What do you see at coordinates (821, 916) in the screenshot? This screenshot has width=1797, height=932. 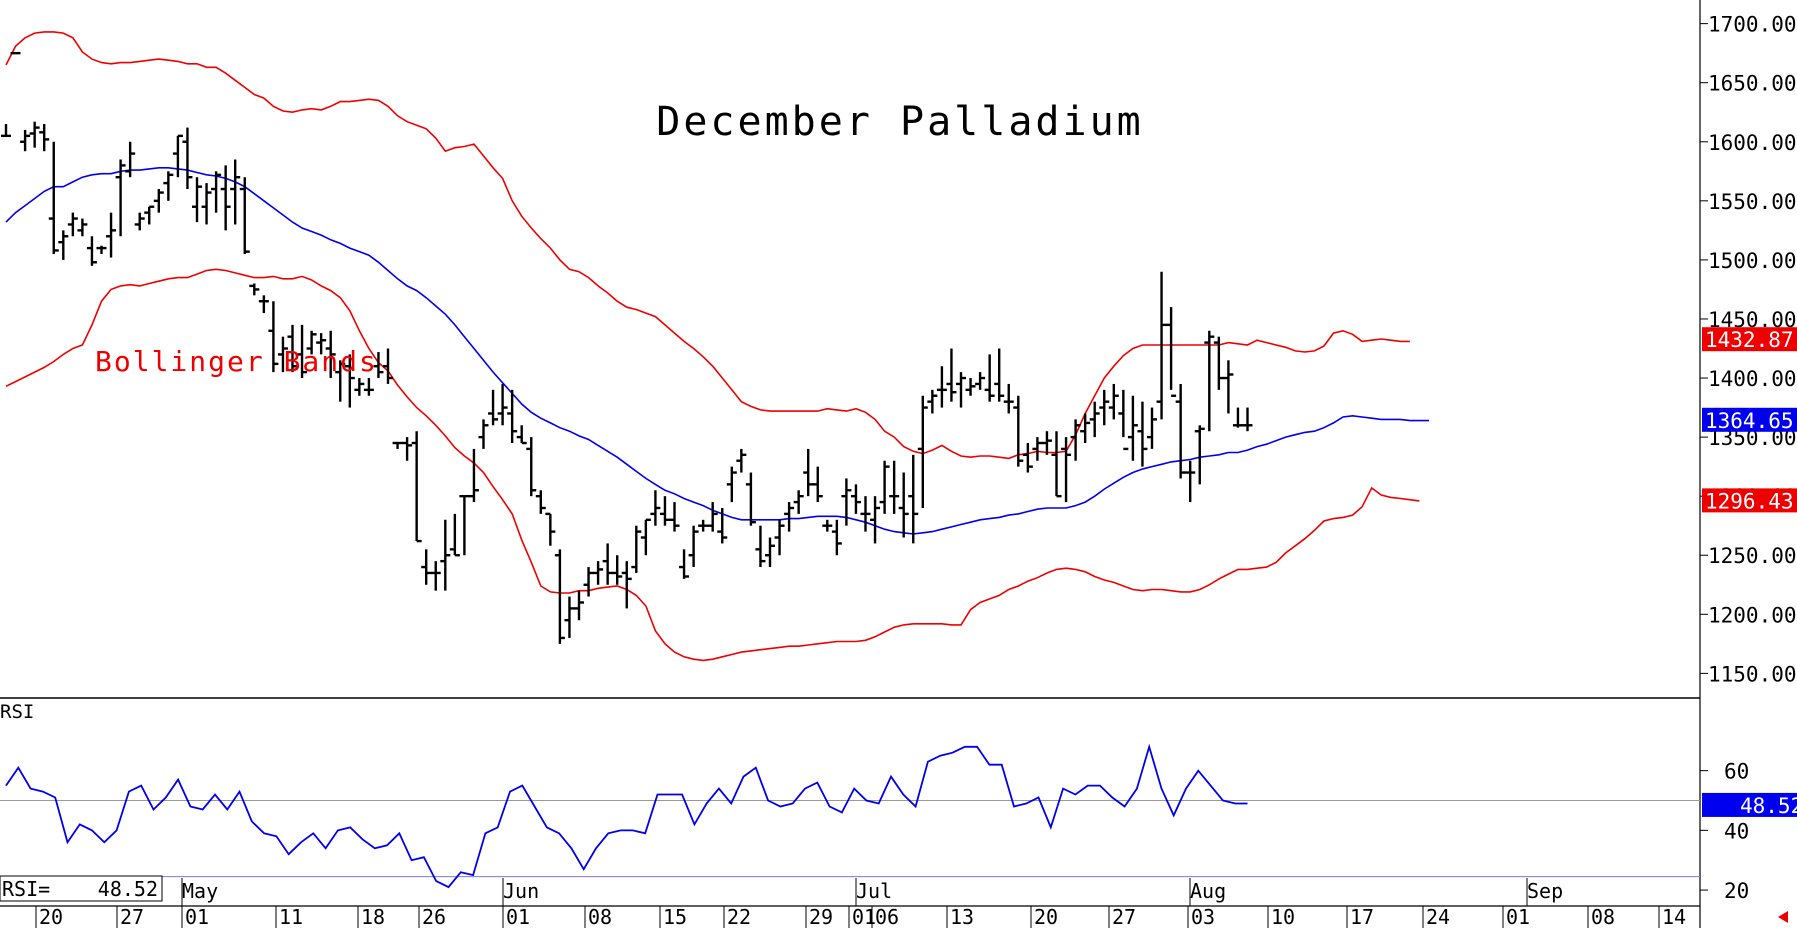 I see `day-label: 29` at bounding box center [821, 916].